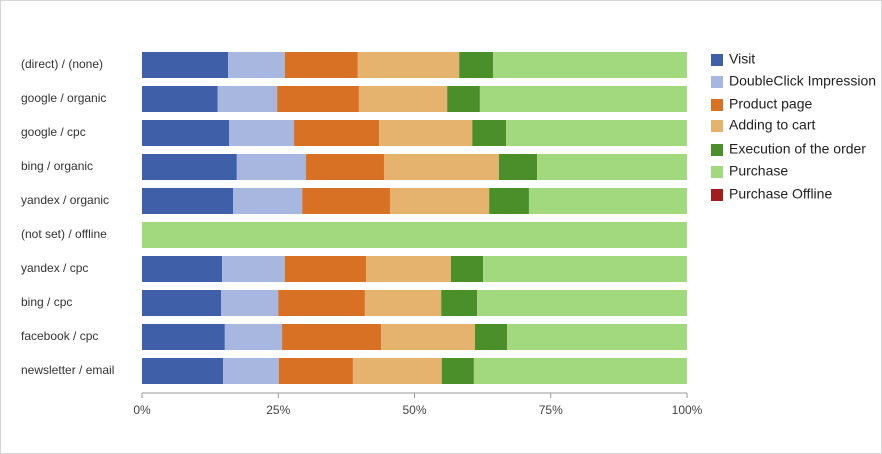  Describe the element at coordinates (687, 410) in the screenshot. I see `x-tick-label: 100%` at that location.